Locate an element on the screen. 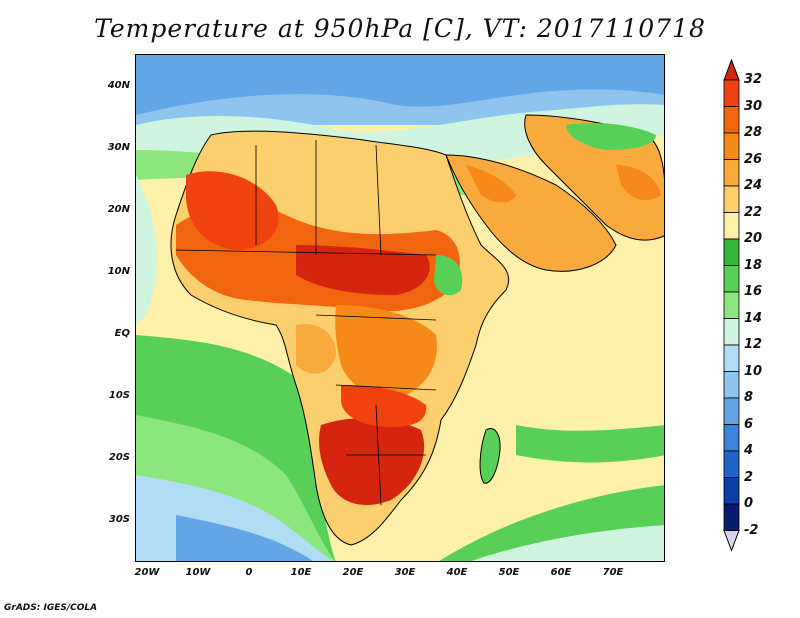  colorbar-label: 28 is located at coordinates (753, 132).